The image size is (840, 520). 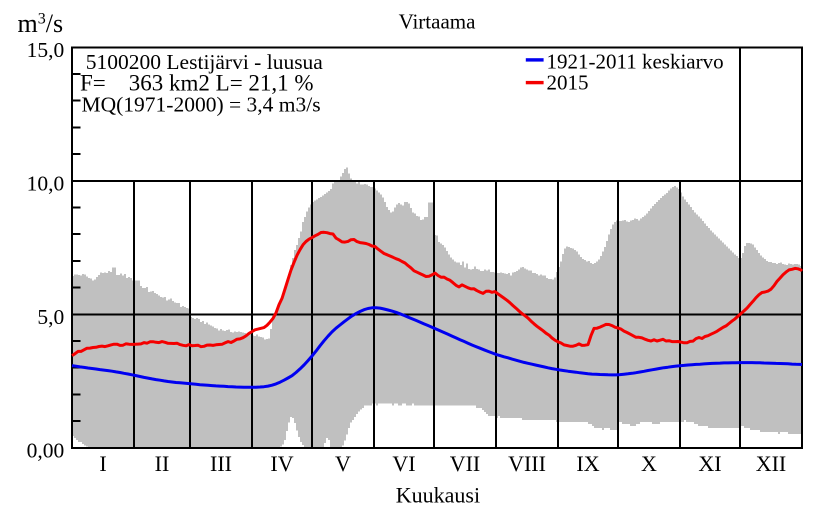 What do you see at coordinates (162, 463) in the screenshot?
I see `svg-text: II` at bounding box center [162, 463].